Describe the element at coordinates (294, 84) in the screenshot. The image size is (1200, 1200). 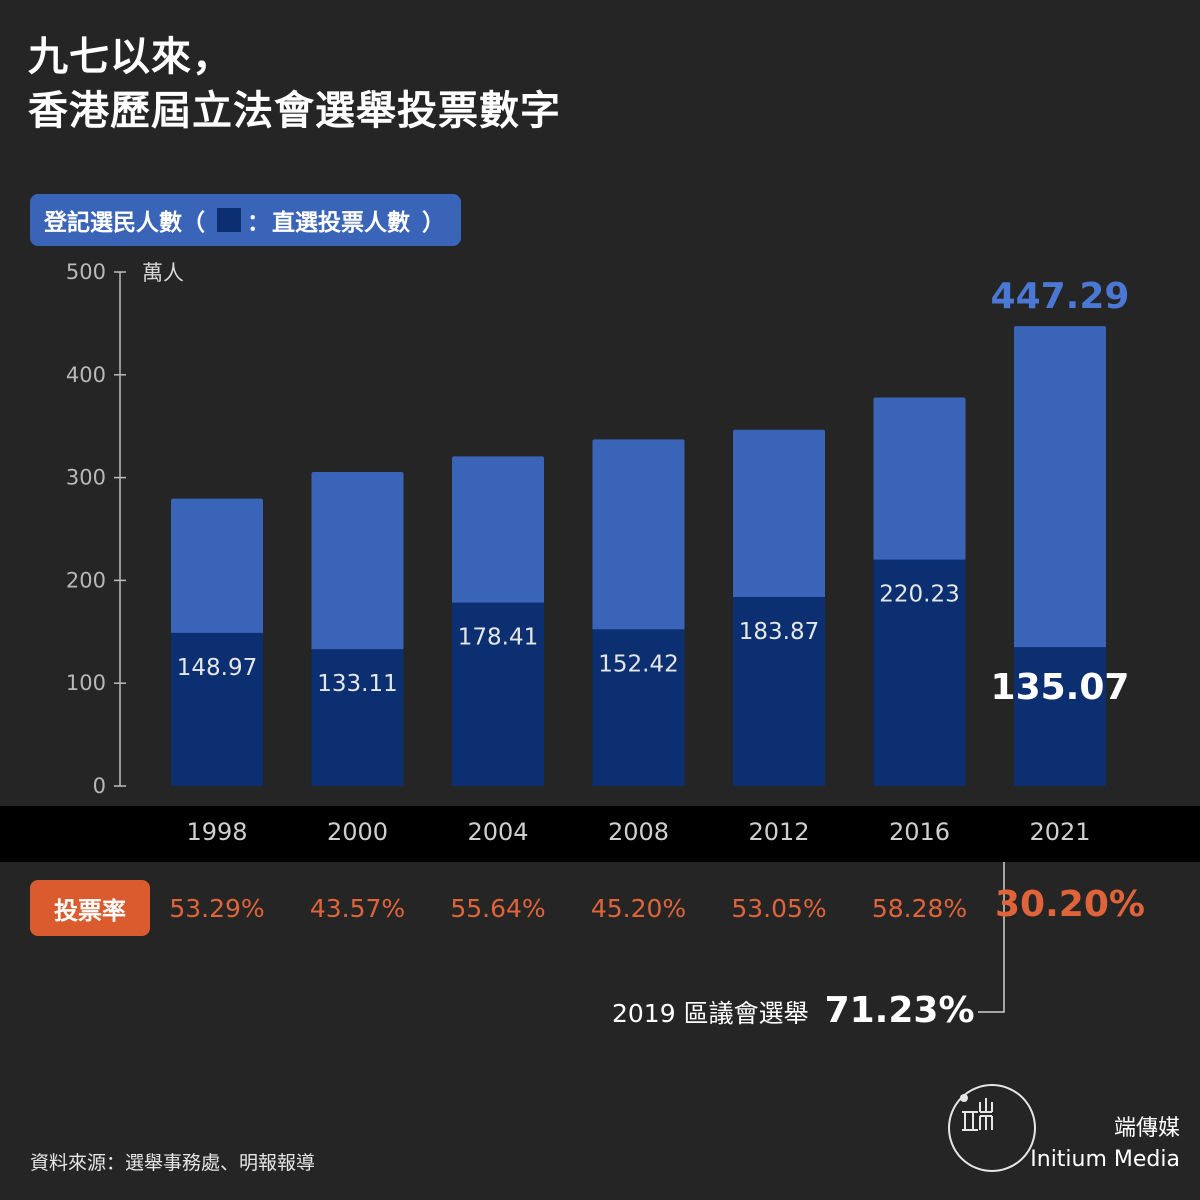
I see `chart-title: 九七以來， 香港歷屆立法會選舉投票數字` at that location.